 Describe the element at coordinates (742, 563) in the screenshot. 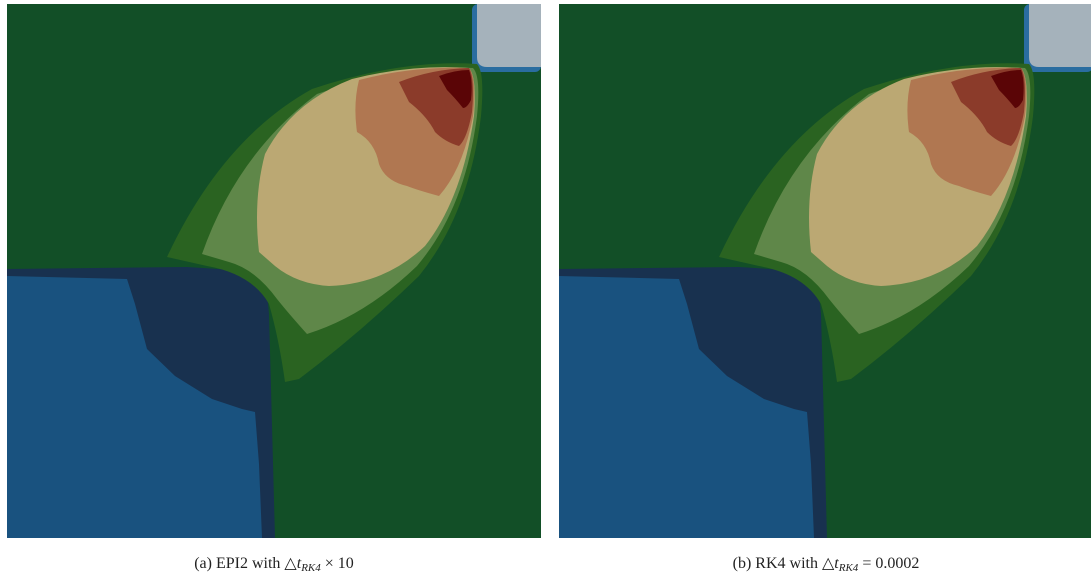

I see `caption-label: (b)` at that location.